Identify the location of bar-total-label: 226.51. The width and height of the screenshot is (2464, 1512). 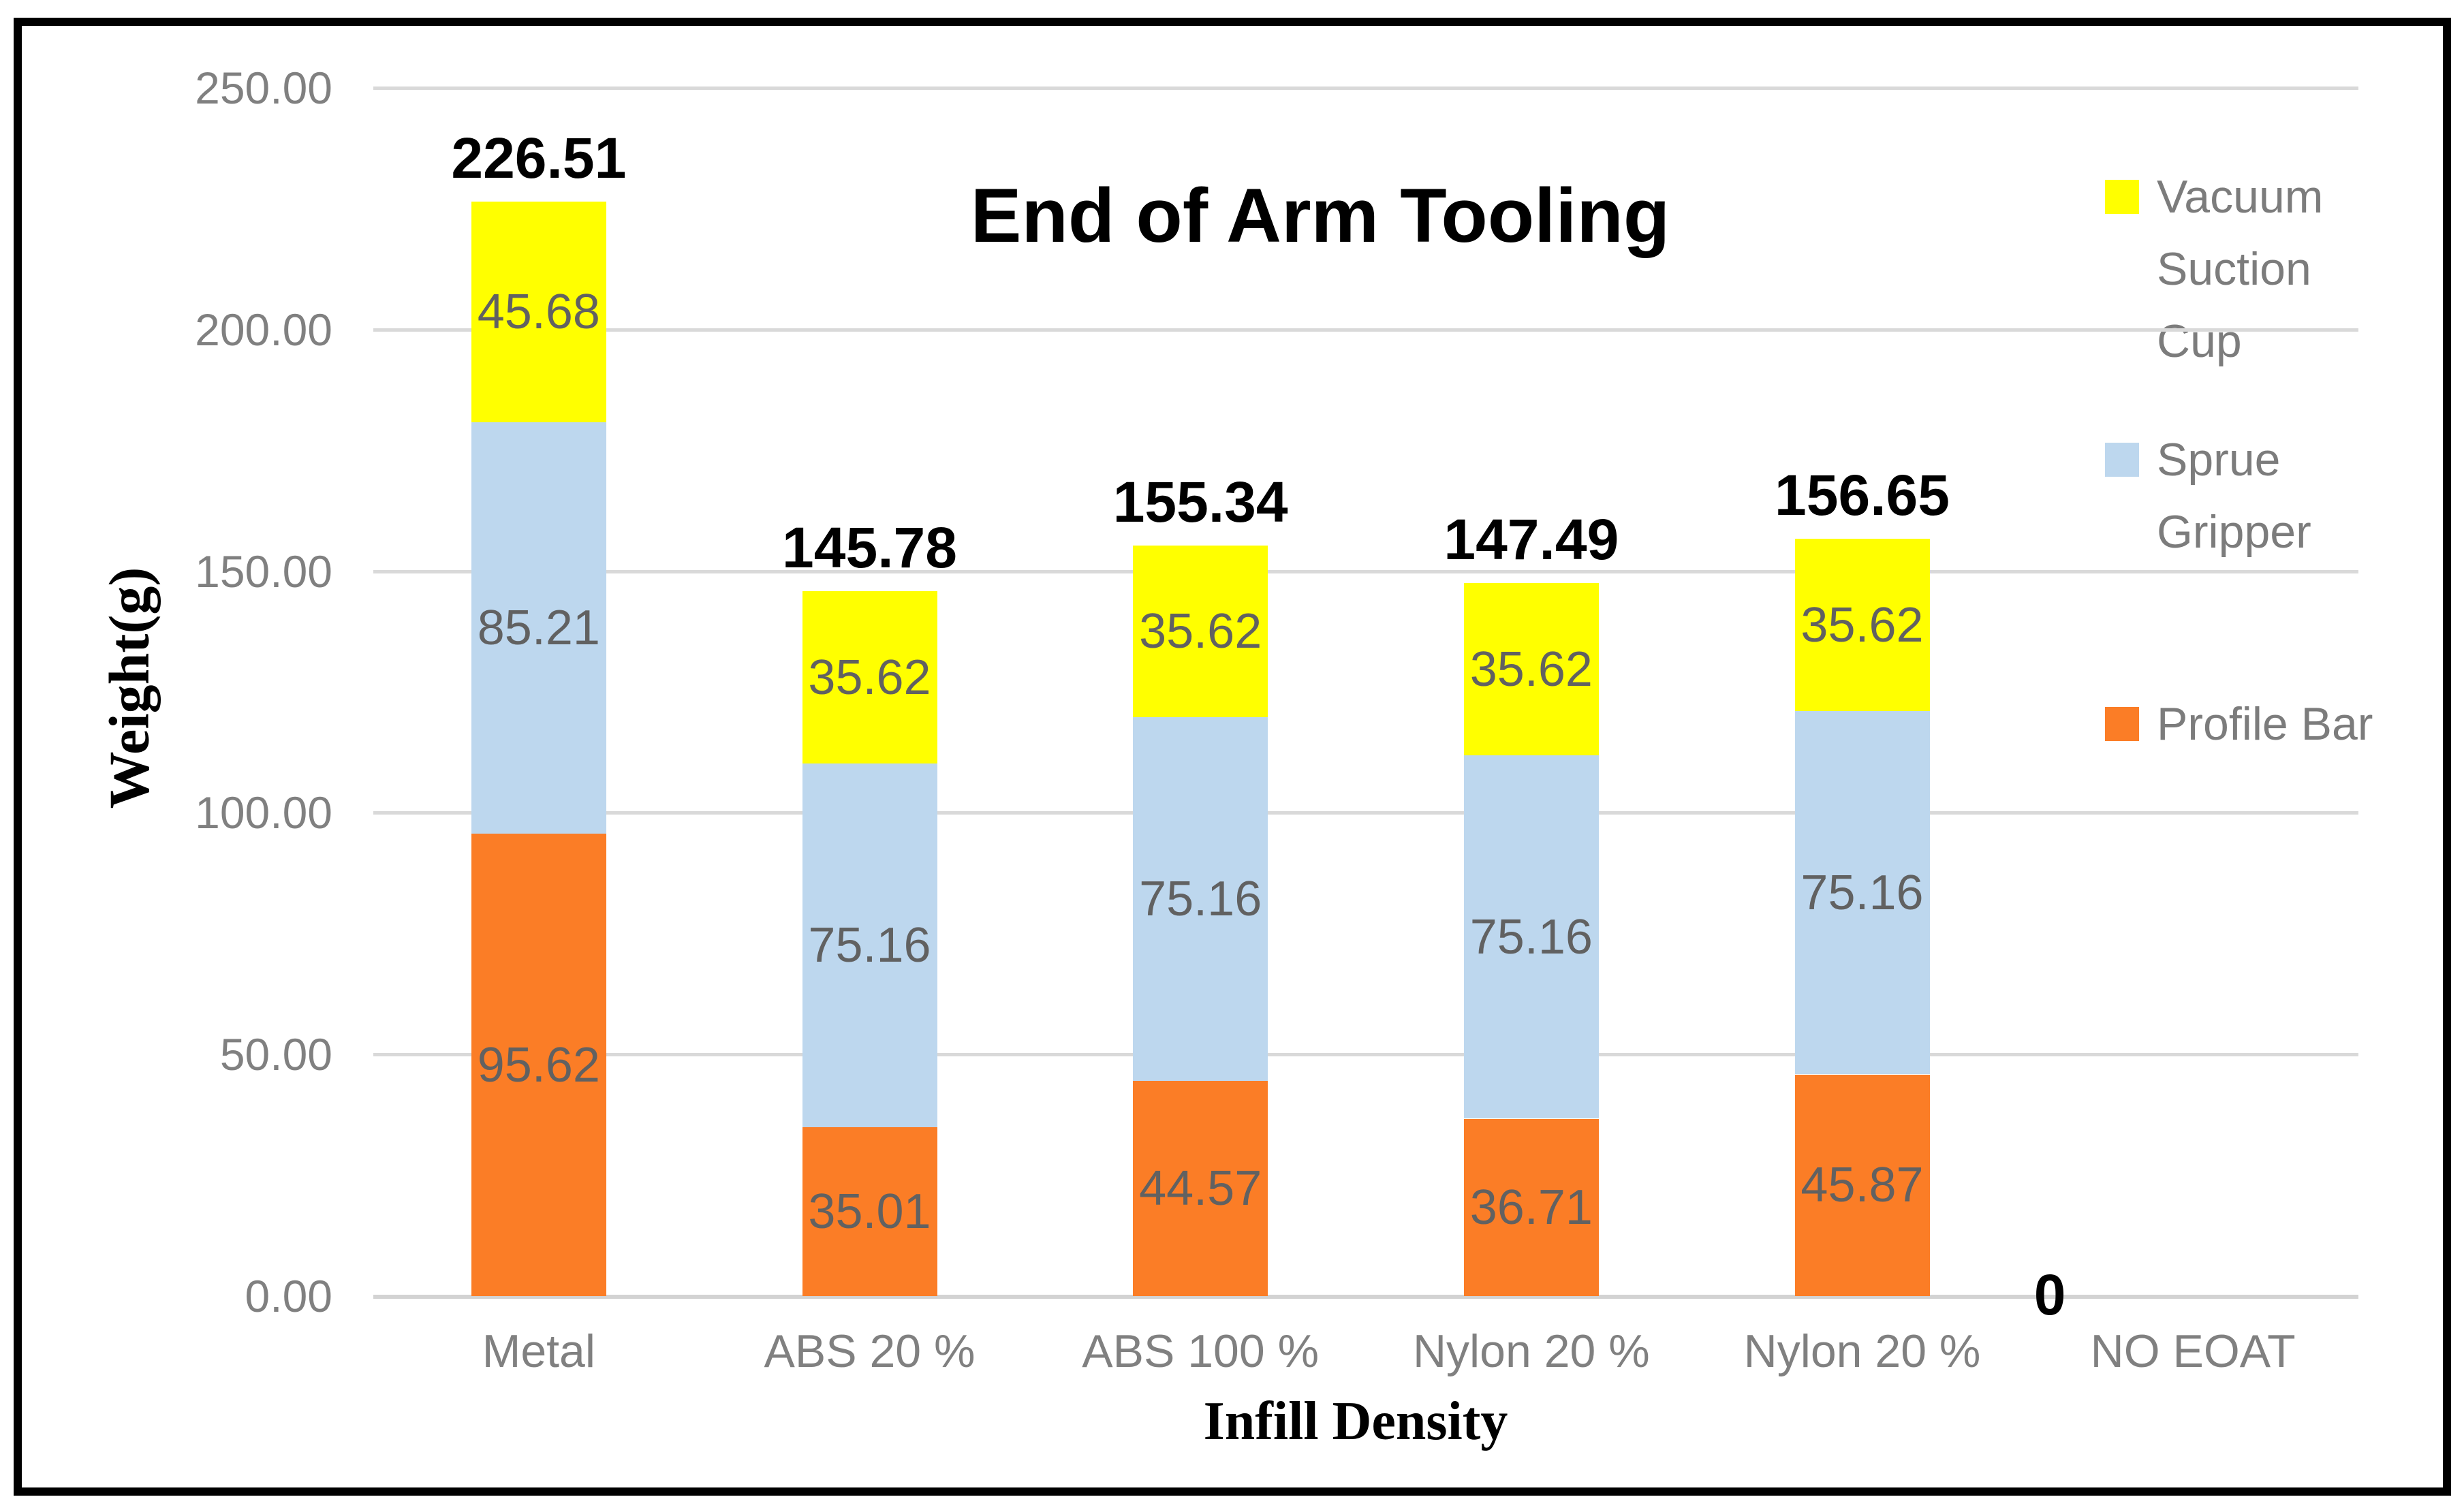
(539, 157).